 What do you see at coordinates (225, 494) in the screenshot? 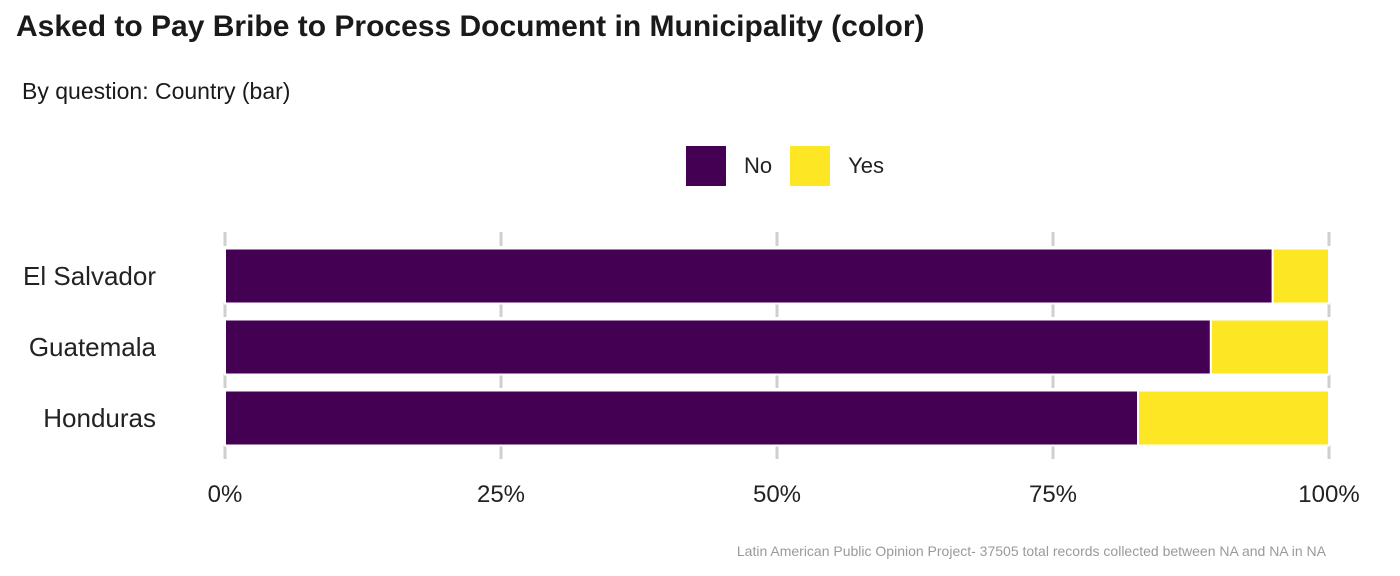
I see `x-tick-label: 0%` at bounding box center [225, 494].